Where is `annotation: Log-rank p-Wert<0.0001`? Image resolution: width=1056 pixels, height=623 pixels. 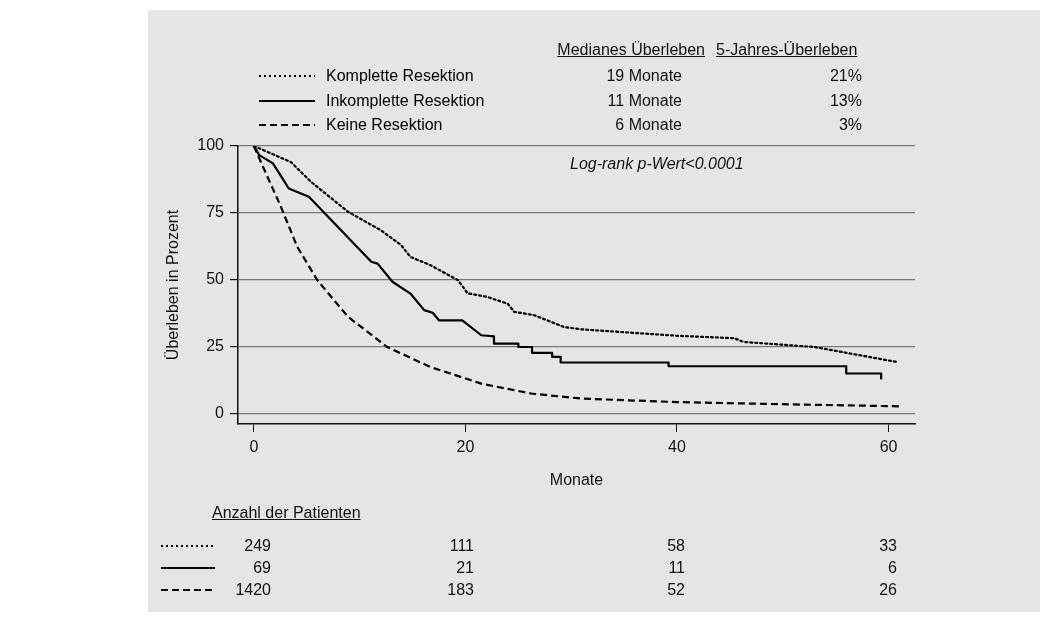
annotation: Log-rank p-Wert<0.0001 is located at coordinates (657, 164).